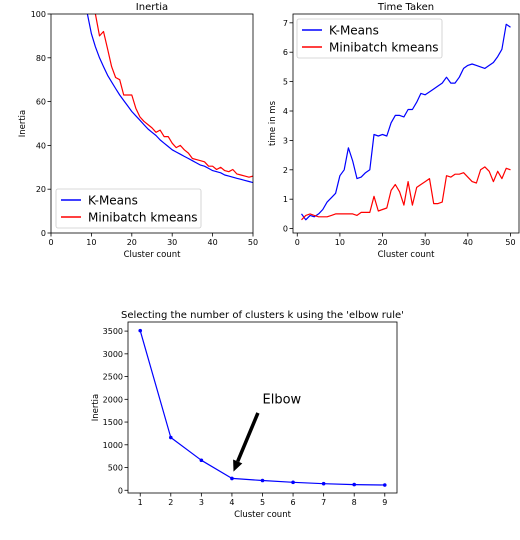 Image resolution: width=520 pixels, height=540 pixels. Describe the element at coordinates (262, 502) in the screenshot. I see `x-tick-label: 5` at that location.